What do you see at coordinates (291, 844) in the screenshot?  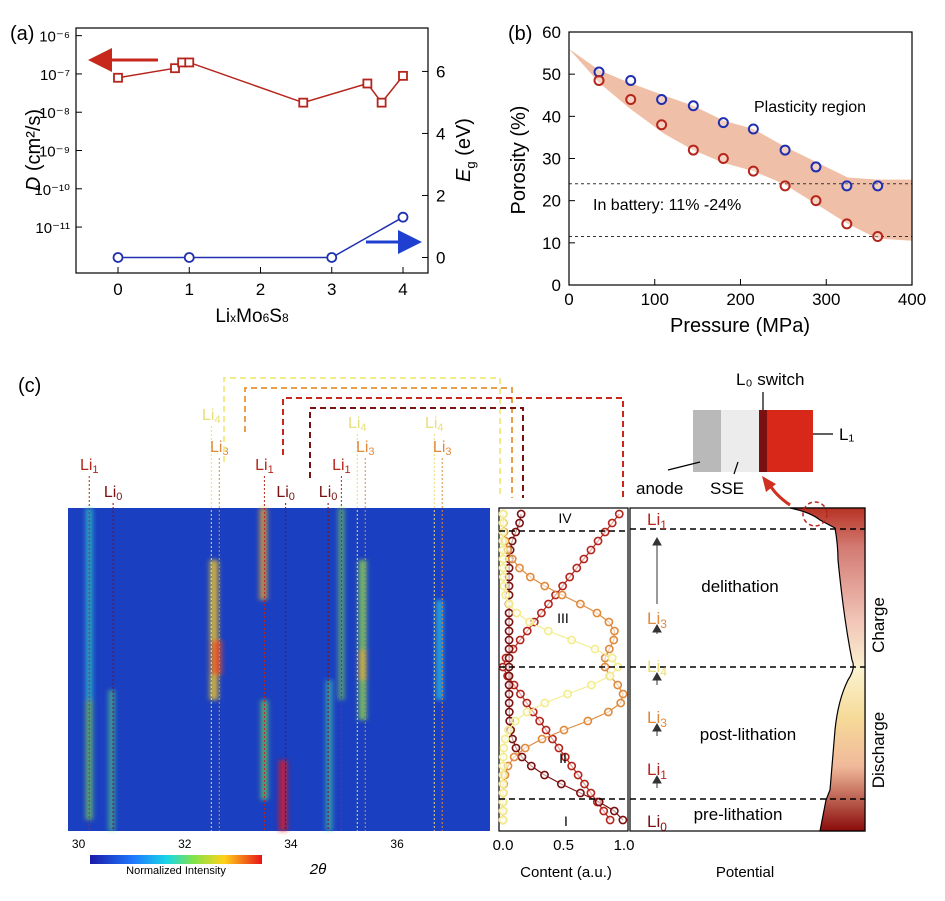 I see `c-xtick-label: 34` at bounding box center [291, 844].